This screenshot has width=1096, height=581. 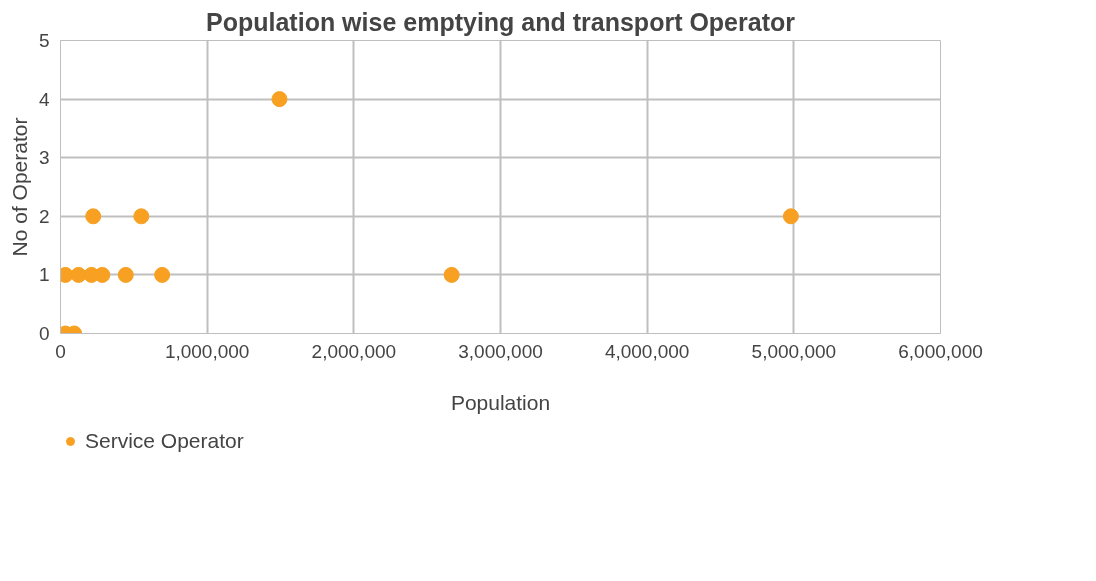 What do you see at coordinates (354, 351) in the screenshot?
I see `x-tick-label: 2,000,000` at bounding box center [354, 351].